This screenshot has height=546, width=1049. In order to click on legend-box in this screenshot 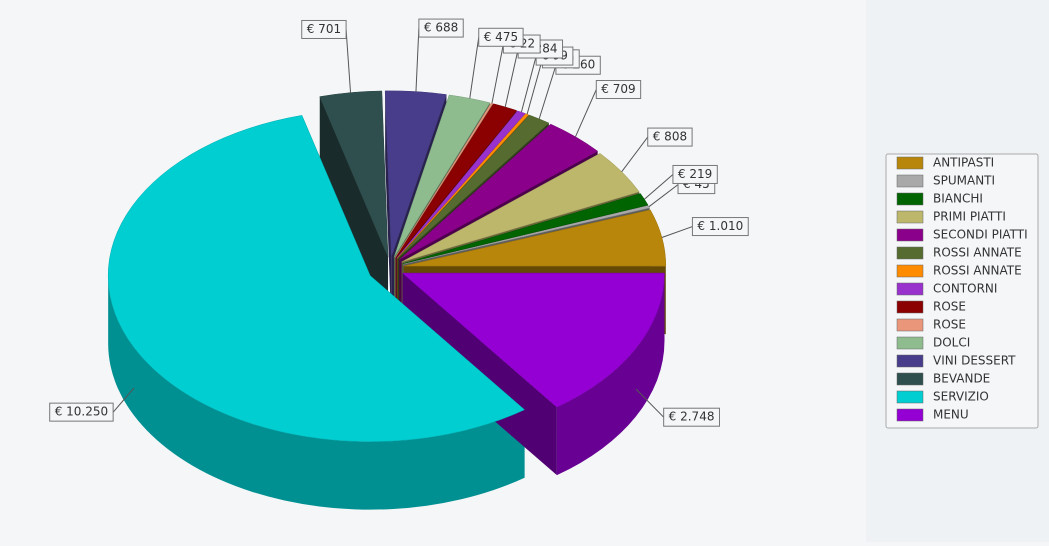, I will do `click(962, 291)`.